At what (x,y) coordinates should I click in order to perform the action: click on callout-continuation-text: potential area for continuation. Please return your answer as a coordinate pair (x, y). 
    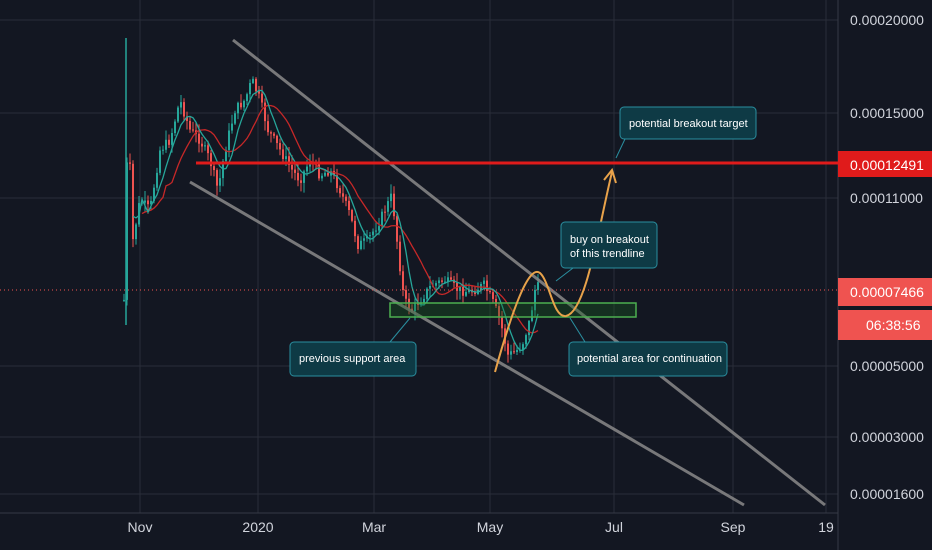
    Looking at the image, I should click on (649, 359).